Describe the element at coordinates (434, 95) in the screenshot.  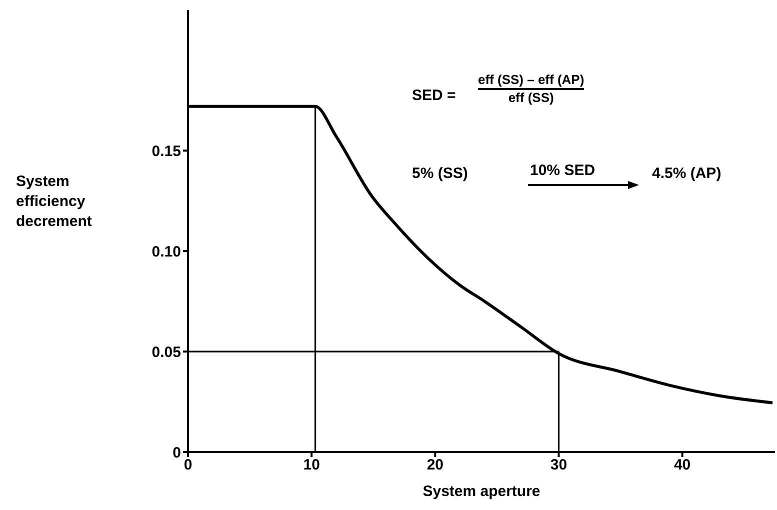
I see `annotation: SED =` at that location.